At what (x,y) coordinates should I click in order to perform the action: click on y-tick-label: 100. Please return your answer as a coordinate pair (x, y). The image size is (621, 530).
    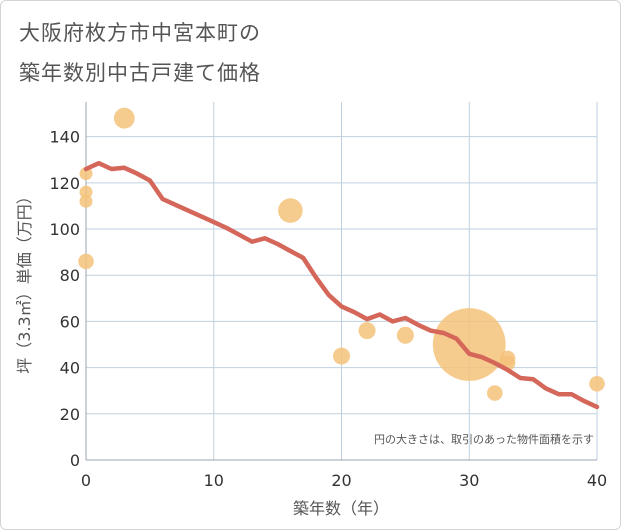
    Looking at the image, I should click on (64, 229).